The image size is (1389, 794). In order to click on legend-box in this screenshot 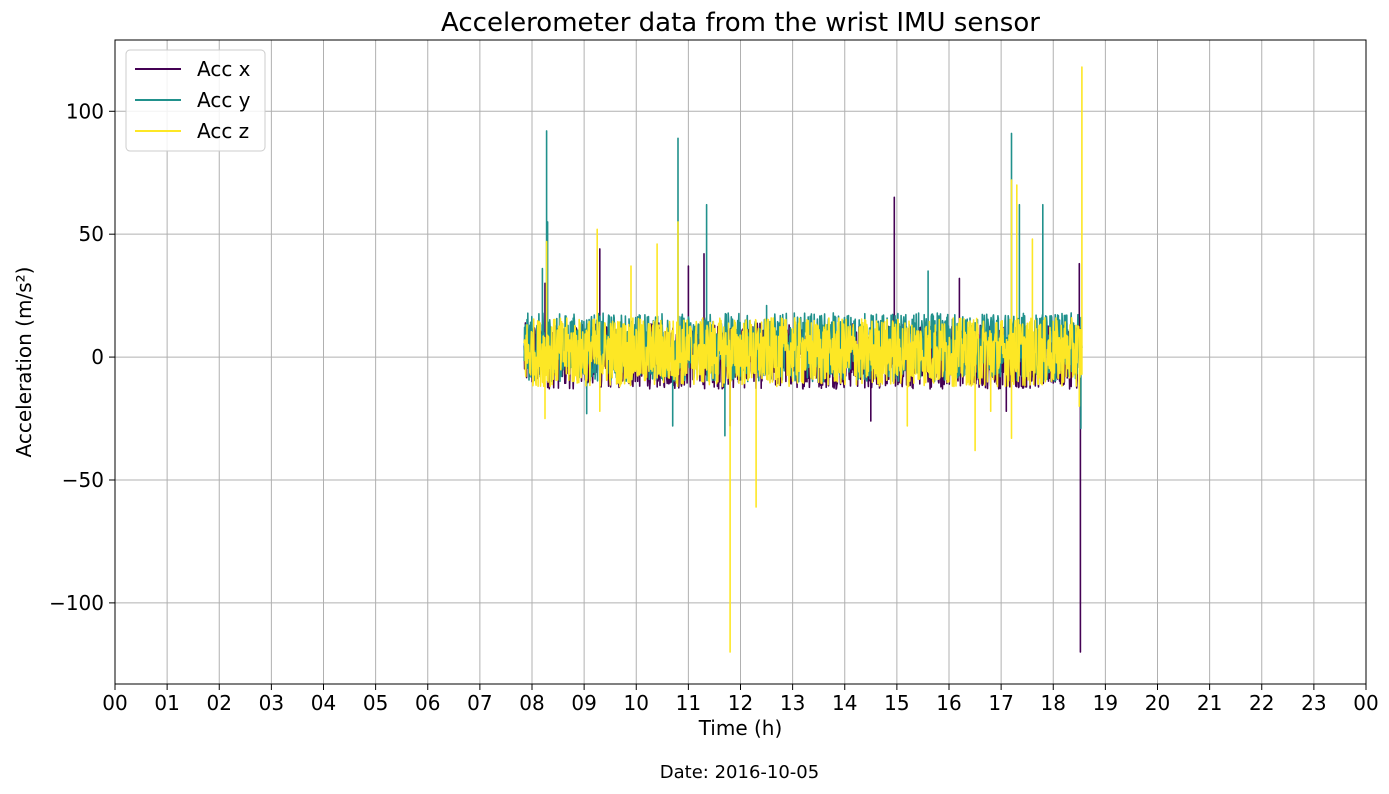, I will do `click(195, 100)`.